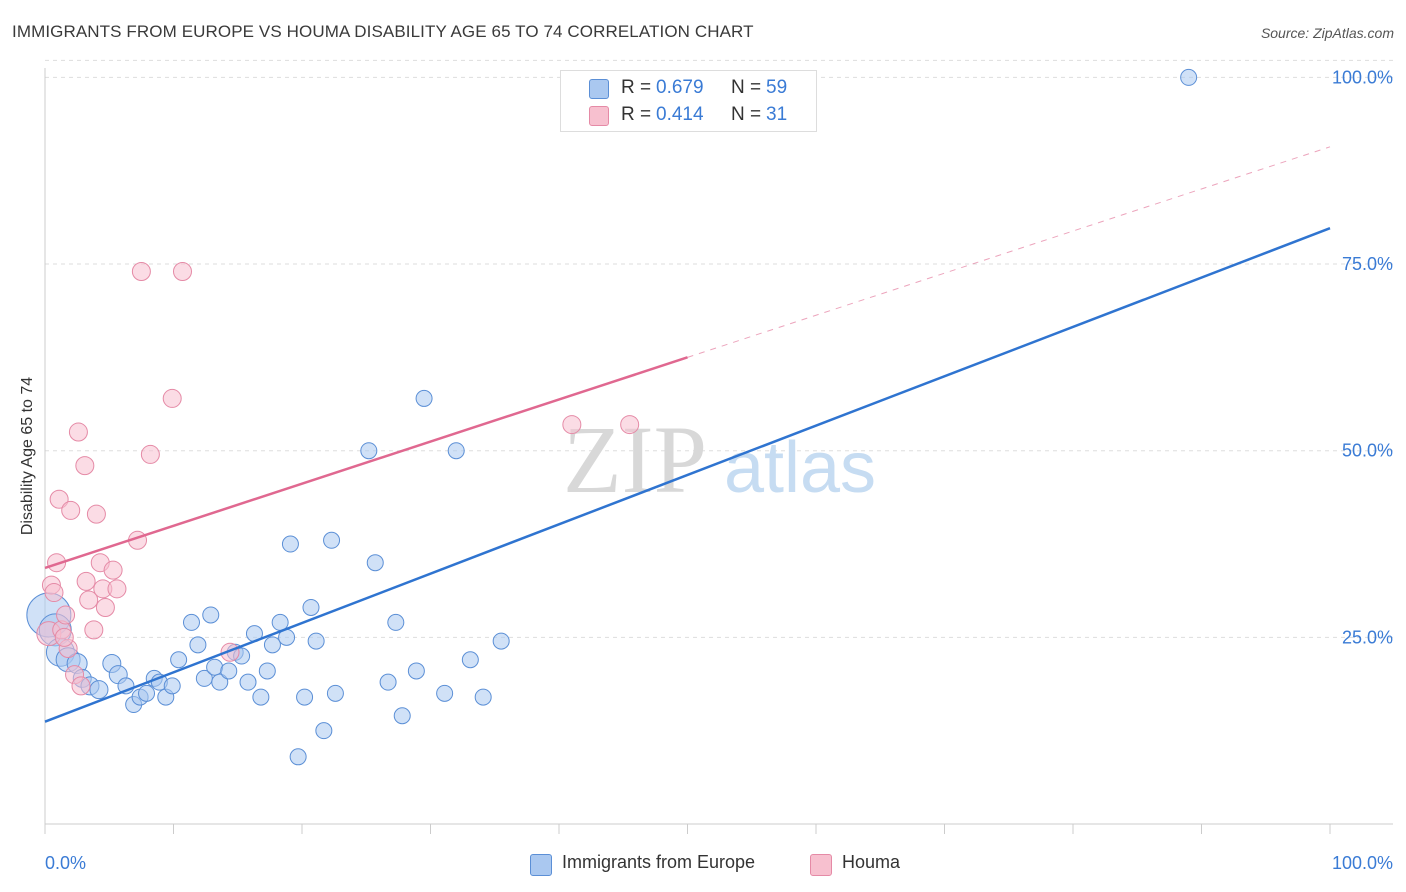  What do you see at coordinates (821, 865) in the screenshot?
I see `bottom-swatch-houma` at bounding box center [821, 865].